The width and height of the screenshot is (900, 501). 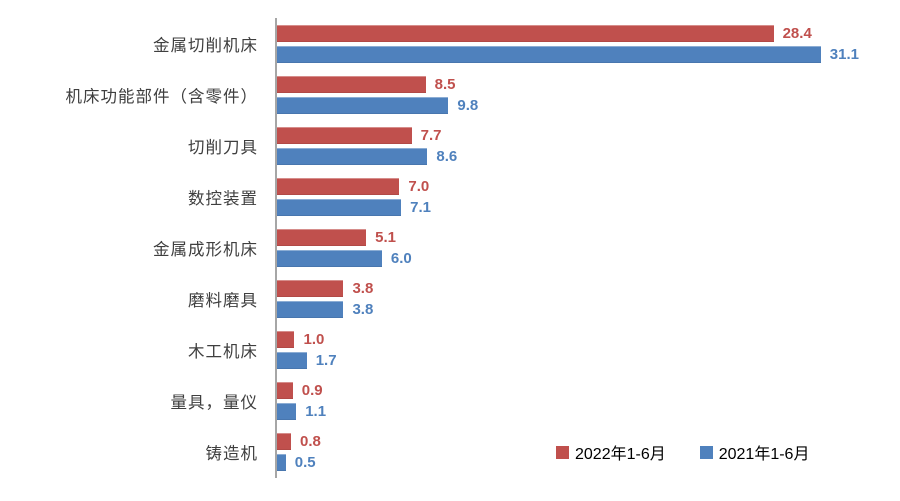 What do you see at coordinates (314, 340) in the screenshot?
I see `value-label: 1.0` at bounding box center [314, 340].